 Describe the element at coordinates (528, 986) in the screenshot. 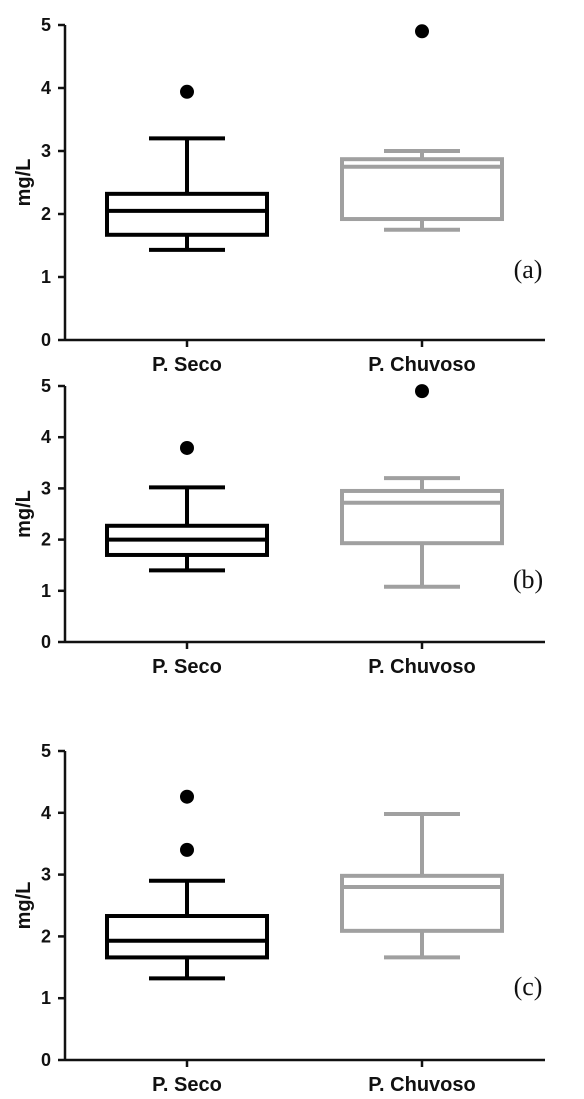

I see `panel-label: (c)` at that location.